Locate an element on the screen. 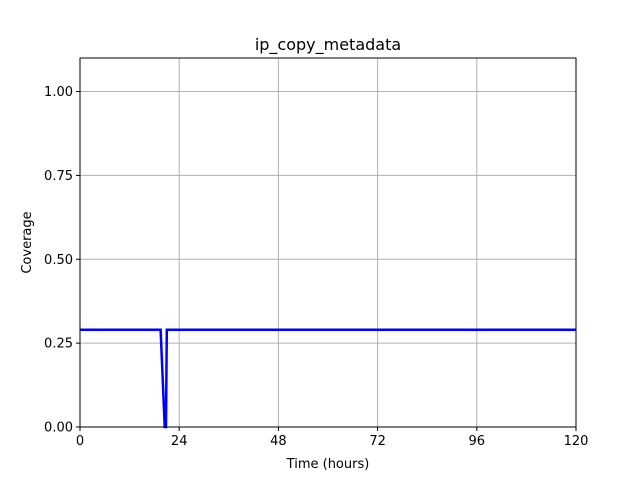  x-tick-label: 72 is located at coordinates (377, 441).